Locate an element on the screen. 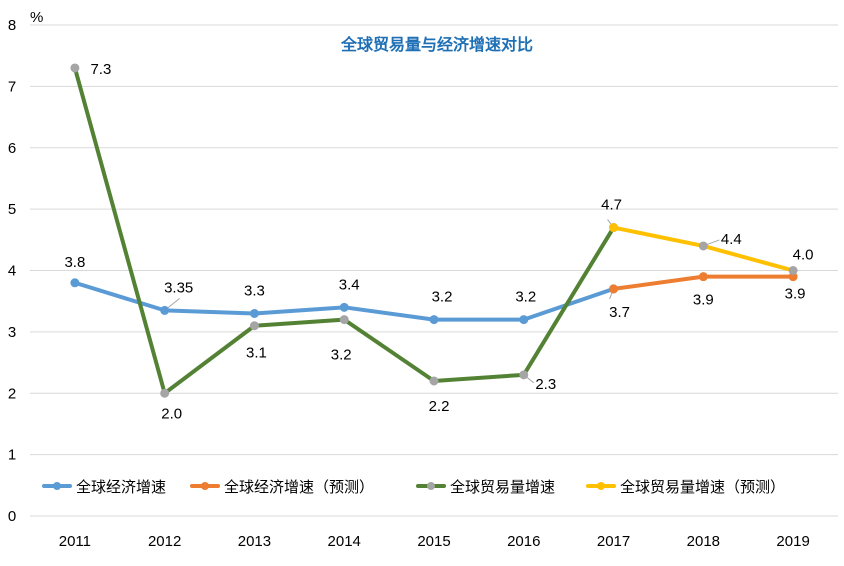 The width and height of the screenshot is (844, 566). y-tick-label: 3 is located at coordinates (12, 332).